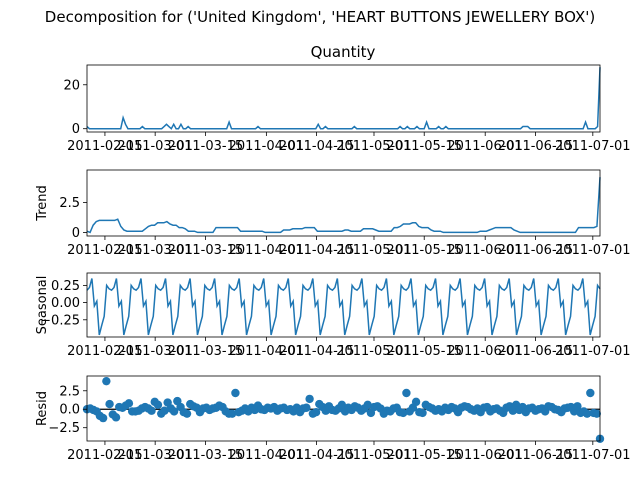 The width and height of the screenshot is (640, 480). What do you see at coordinates (485, 351) in the screenshot?
I see `seasonal-xtick-label: 2011-06-01` at bounding box center [485, 351].